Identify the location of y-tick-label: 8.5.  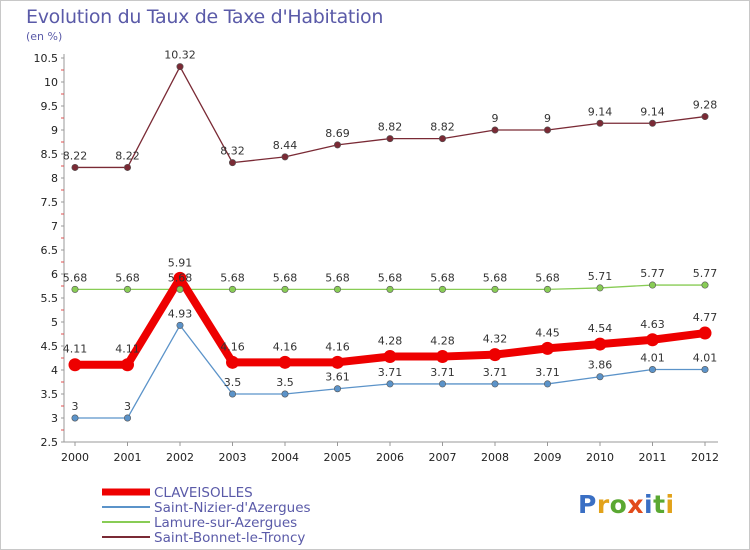
(50, 154).